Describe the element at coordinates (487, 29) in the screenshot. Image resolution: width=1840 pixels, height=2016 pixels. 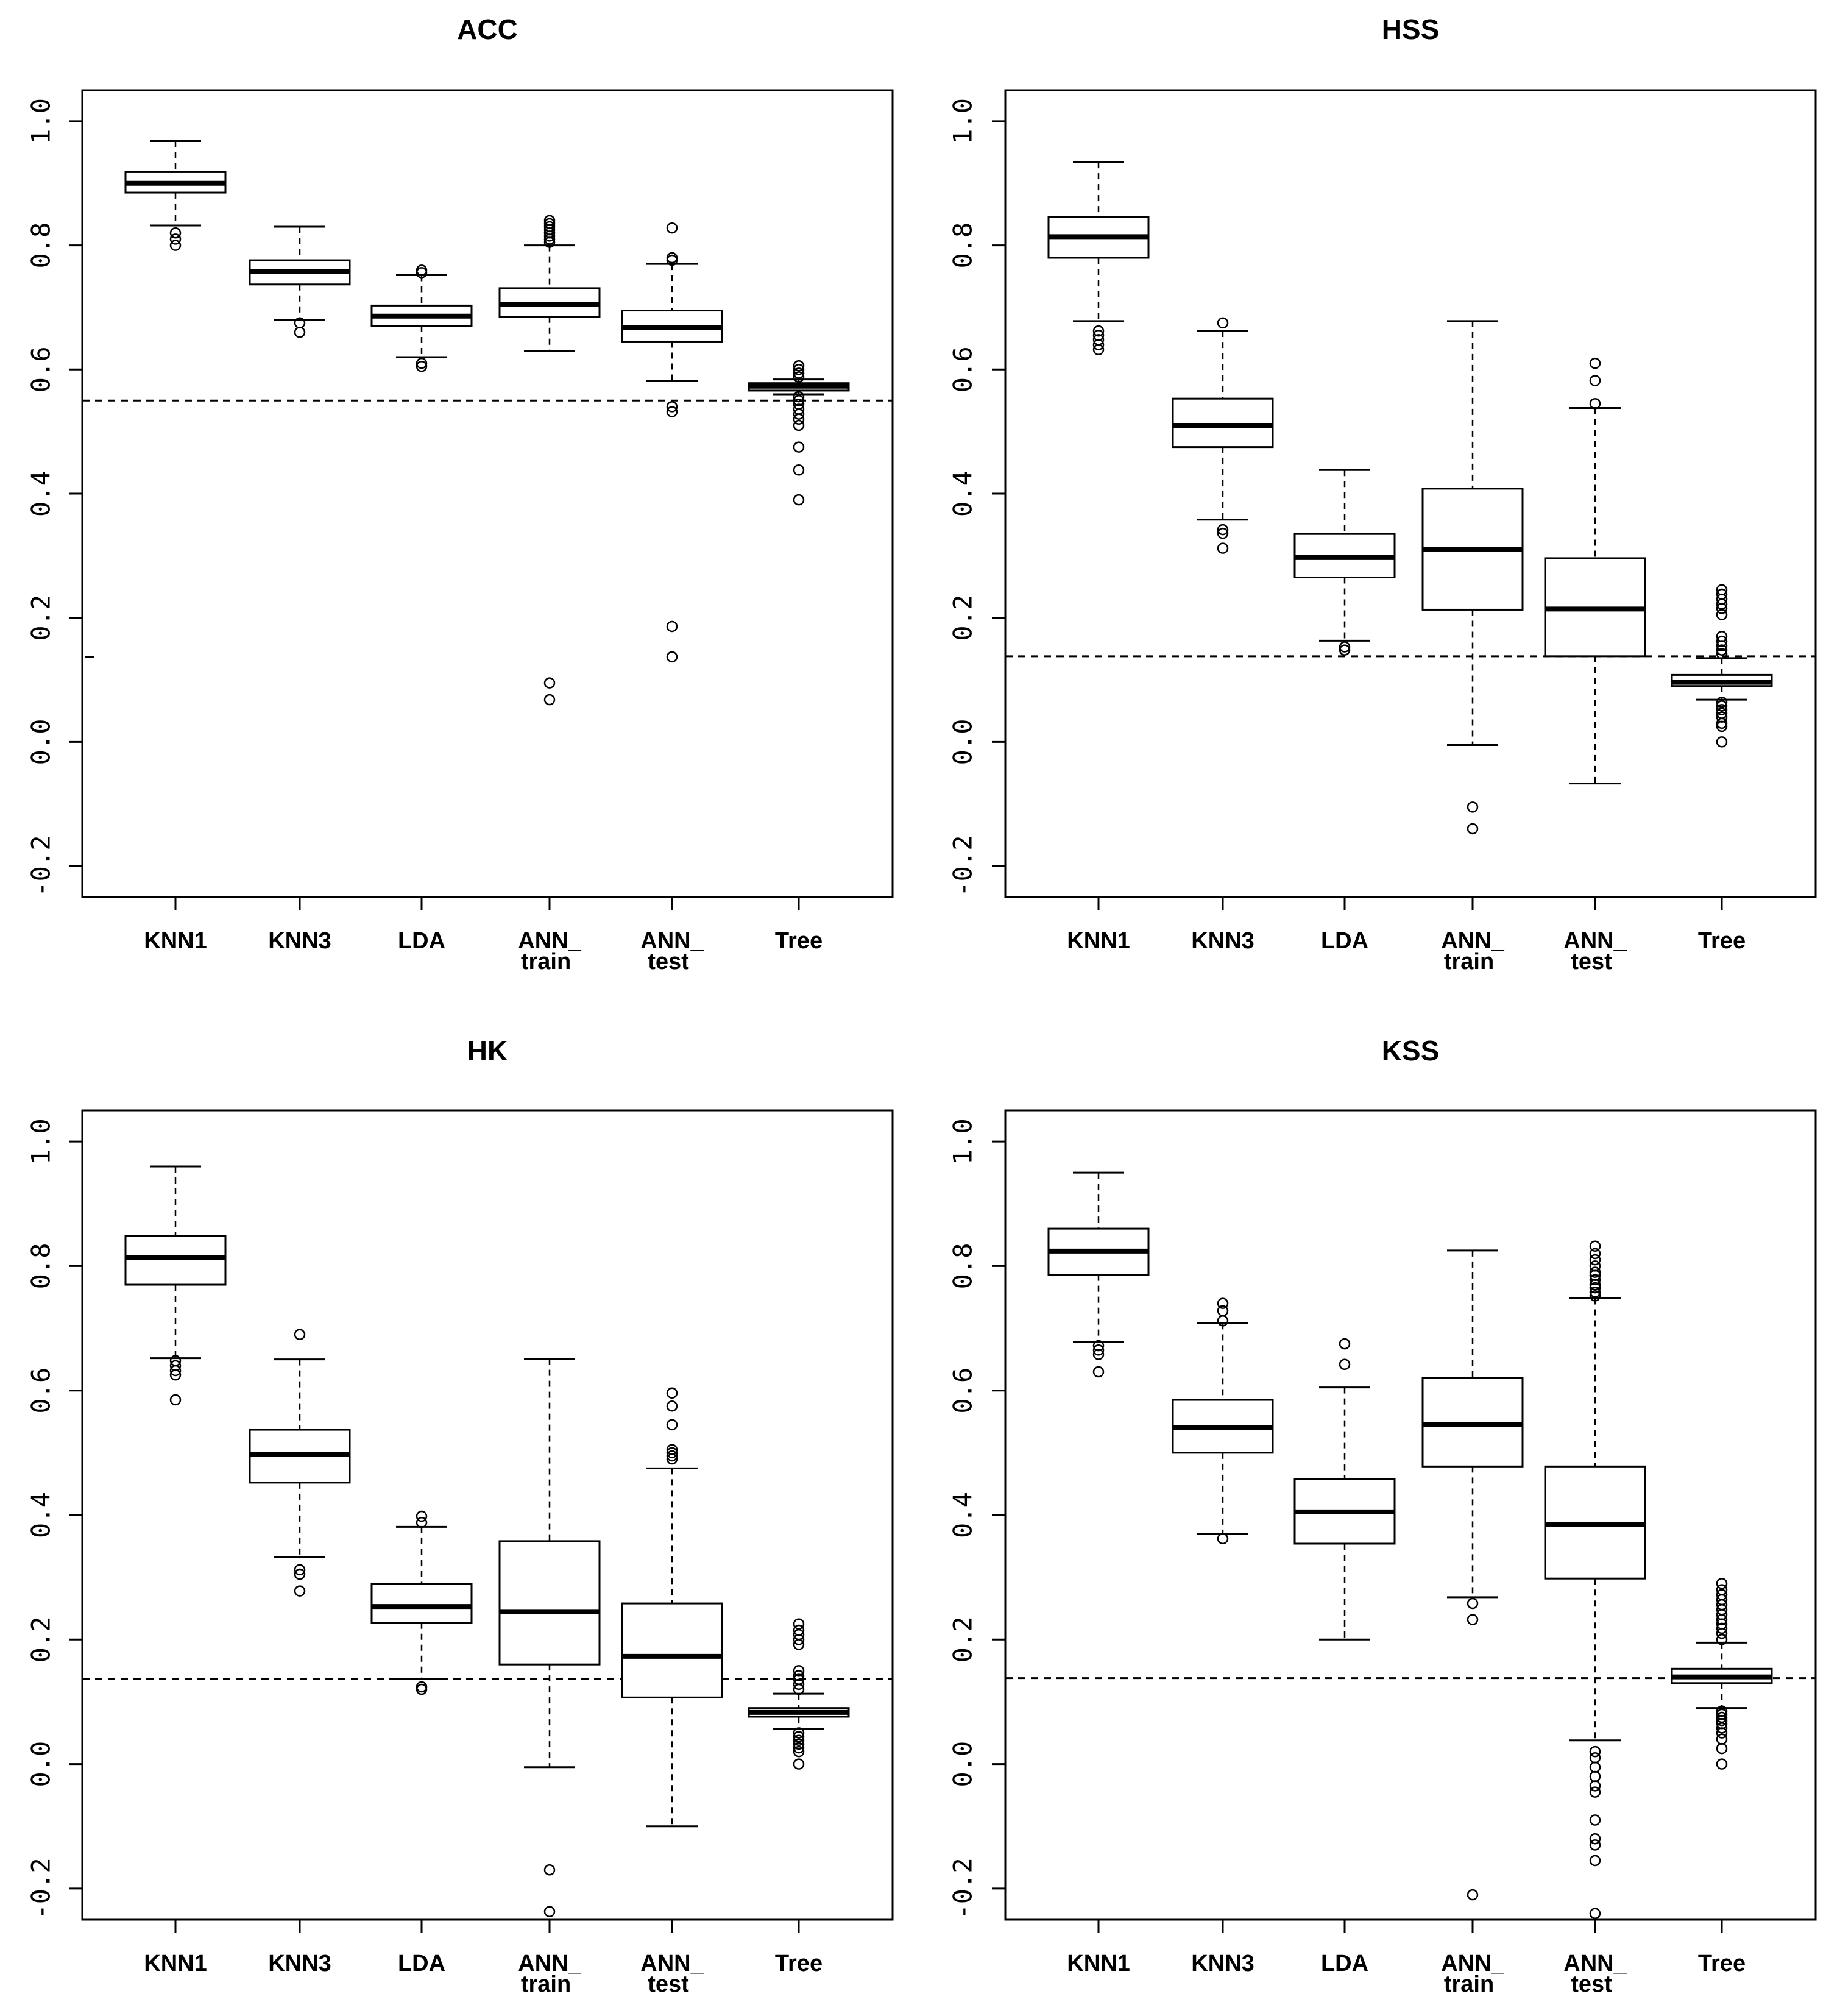
I see `chart-title: ACC` at that location.